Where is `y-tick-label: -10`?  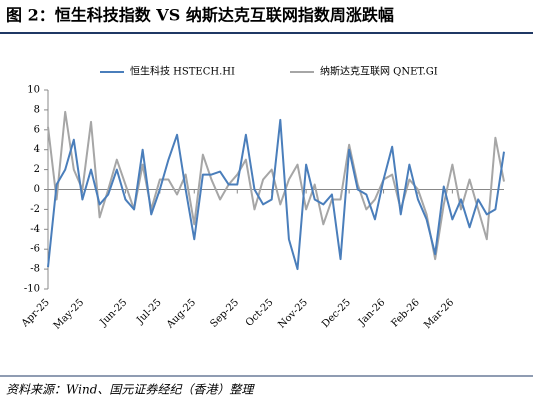 y-tick-label: -10 is located at coordinates (32, 289).